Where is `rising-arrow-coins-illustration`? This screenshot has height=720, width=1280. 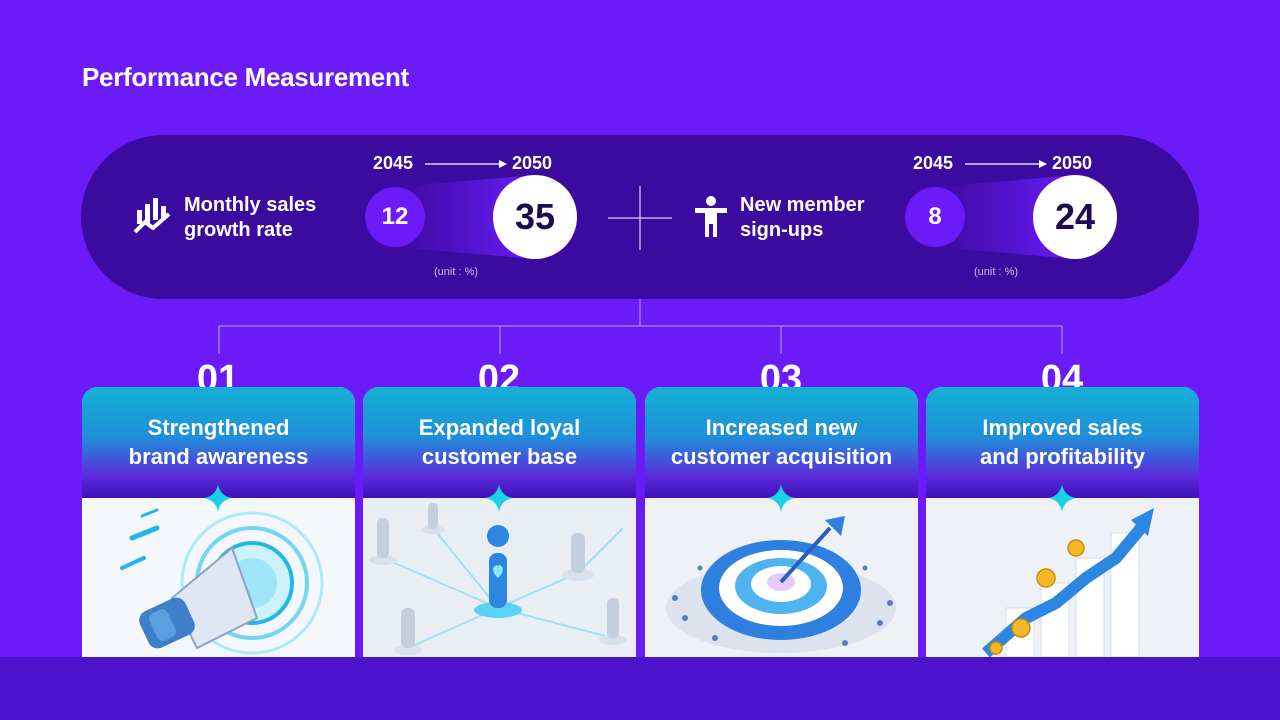
rising-arrow-coins-illustration is located at coordinates (1062, 577).